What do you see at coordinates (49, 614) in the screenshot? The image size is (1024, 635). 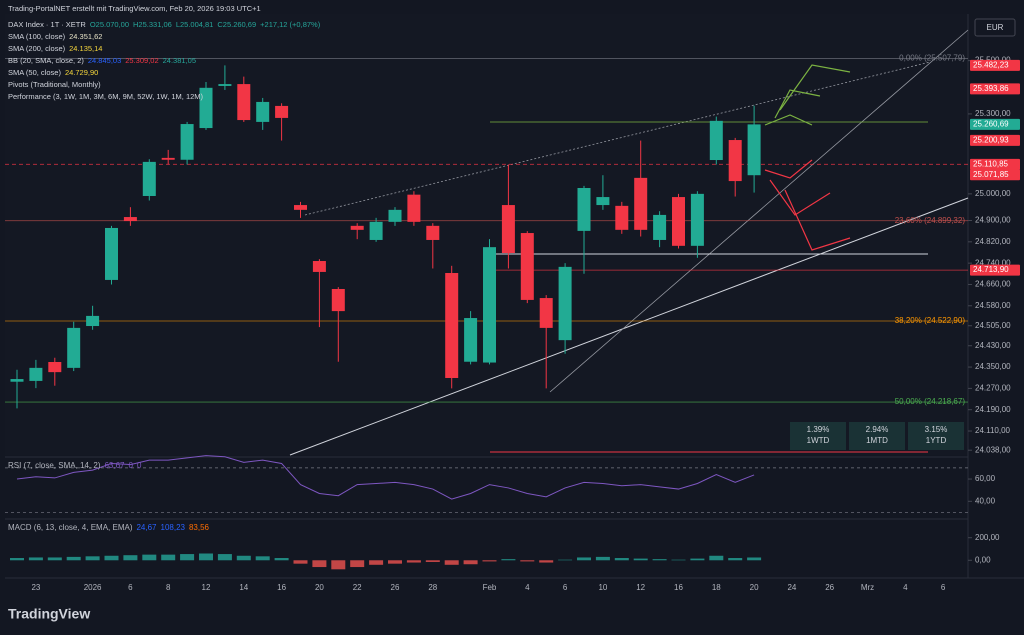 I see `logo: TradingView` at bounding box center [49, 614].